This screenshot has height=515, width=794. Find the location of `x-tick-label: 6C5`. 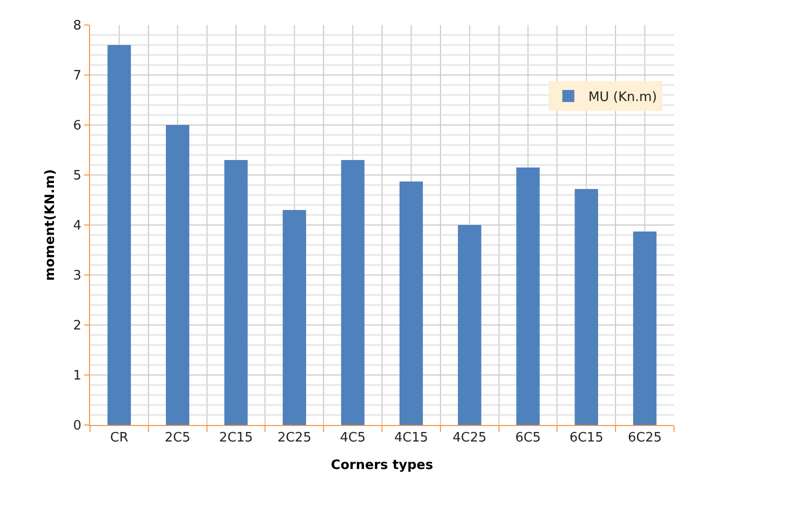

x-tick-label: 6C5 is located at coordinates (528, 438).